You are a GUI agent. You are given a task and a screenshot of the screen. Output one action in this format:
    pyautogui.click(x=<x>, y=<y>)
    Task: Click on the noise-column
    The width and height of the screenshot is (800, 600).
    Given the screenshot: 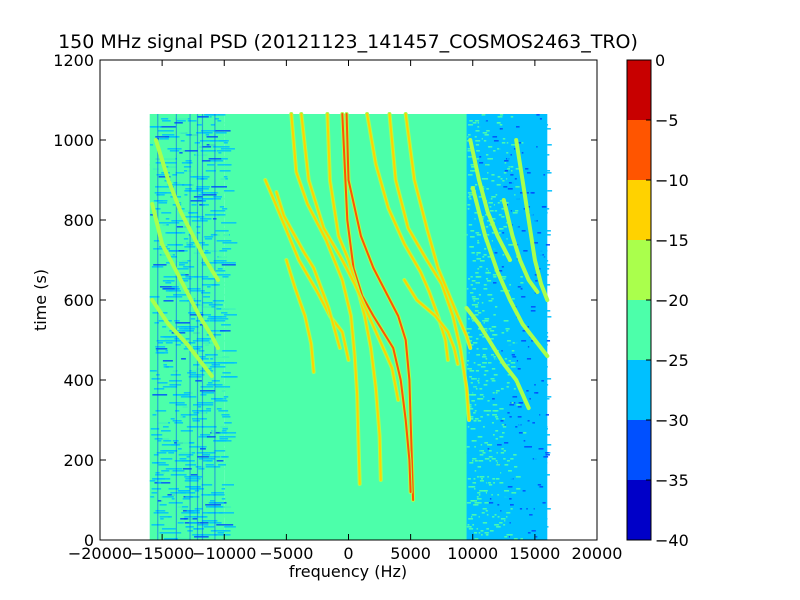 What is the action you would take?
    pyautogui.click(x=215, y=327)
    